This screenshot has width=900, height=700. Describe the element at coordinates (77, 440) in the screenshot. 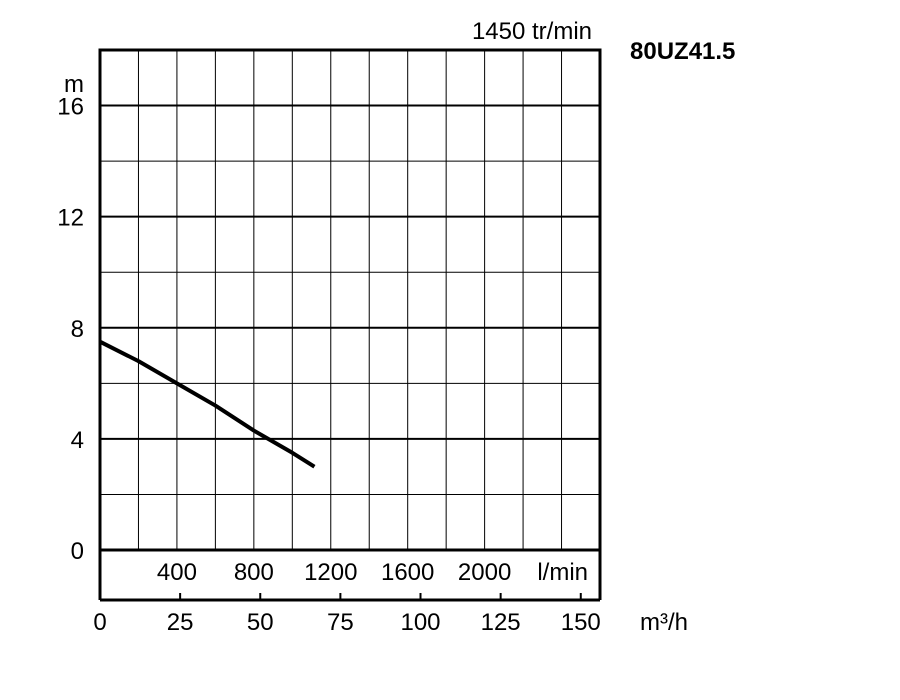

I see `y-tick-label: 4` at that location.